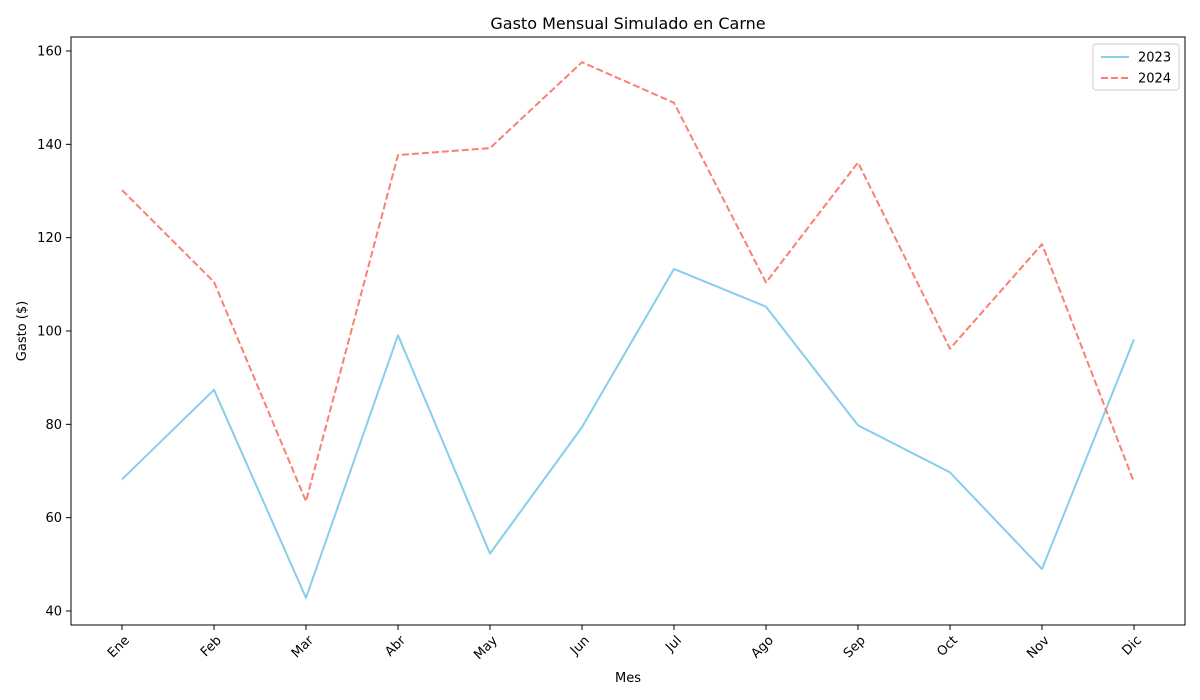 The height and width of the screenshot is (700, 1200). What do you see at coordinates (486, 648) in the screenshot?
I see `x-tick-label: May` at bounding box center [486, 648].